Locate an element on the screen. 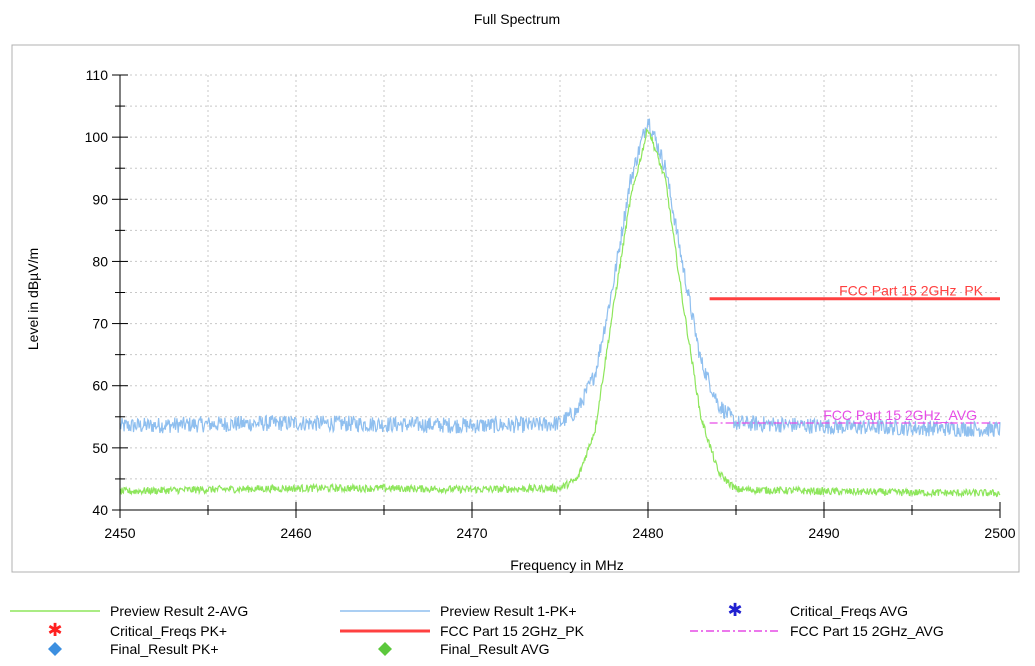  y-tick-label: 70 is located at coordinates (100, 324).